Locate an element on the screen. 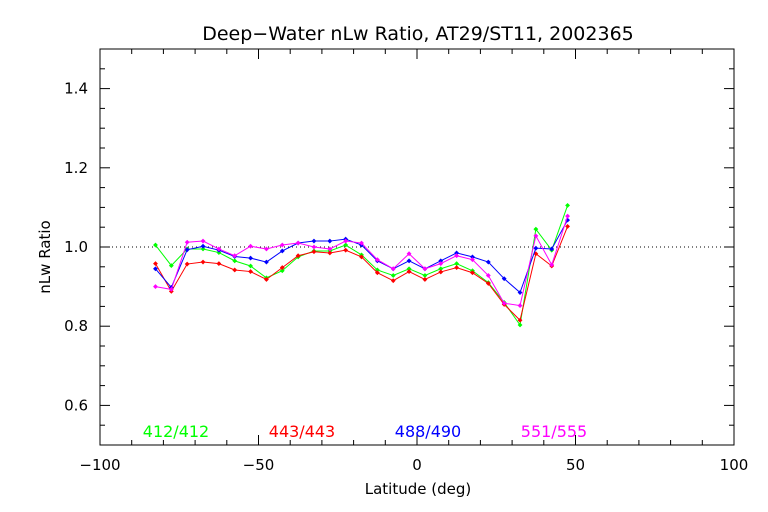  legend-item: 443/443 is located at coordinates (302, 431).